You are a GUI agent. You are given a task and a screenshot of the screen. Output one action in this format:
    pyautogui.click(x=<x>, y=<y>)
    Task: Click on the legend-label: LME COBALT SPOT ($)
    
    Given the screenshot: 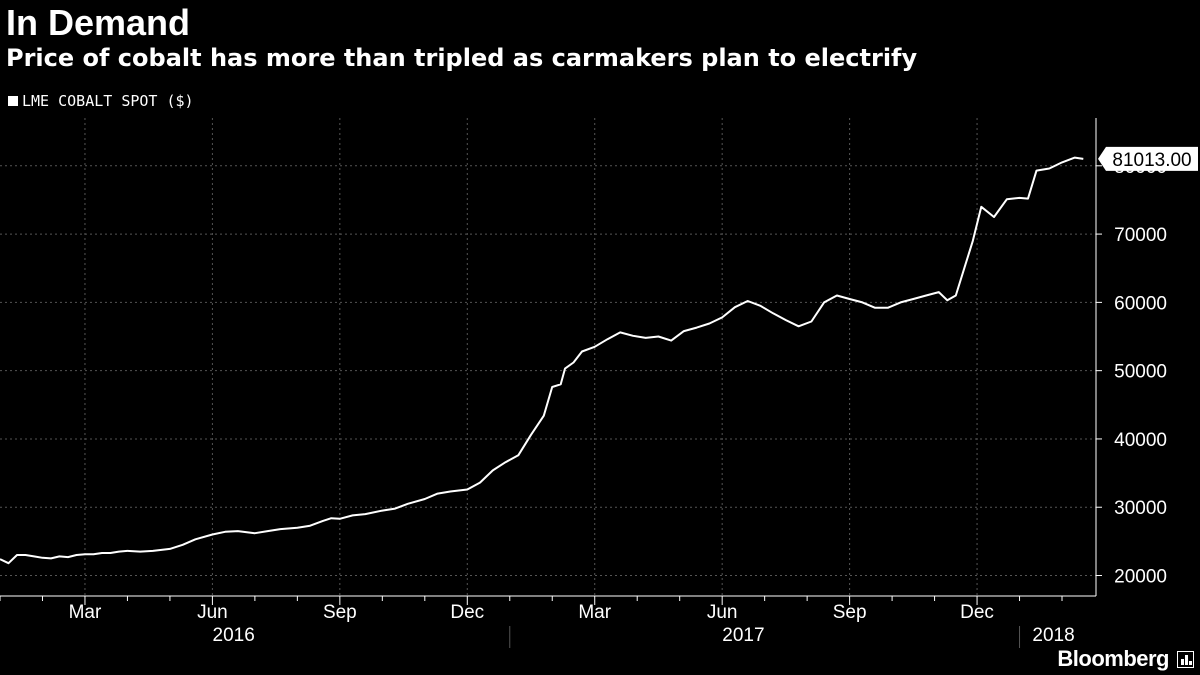 What is the action you would take?
    pyautogui.click(x=108, y=101)
    